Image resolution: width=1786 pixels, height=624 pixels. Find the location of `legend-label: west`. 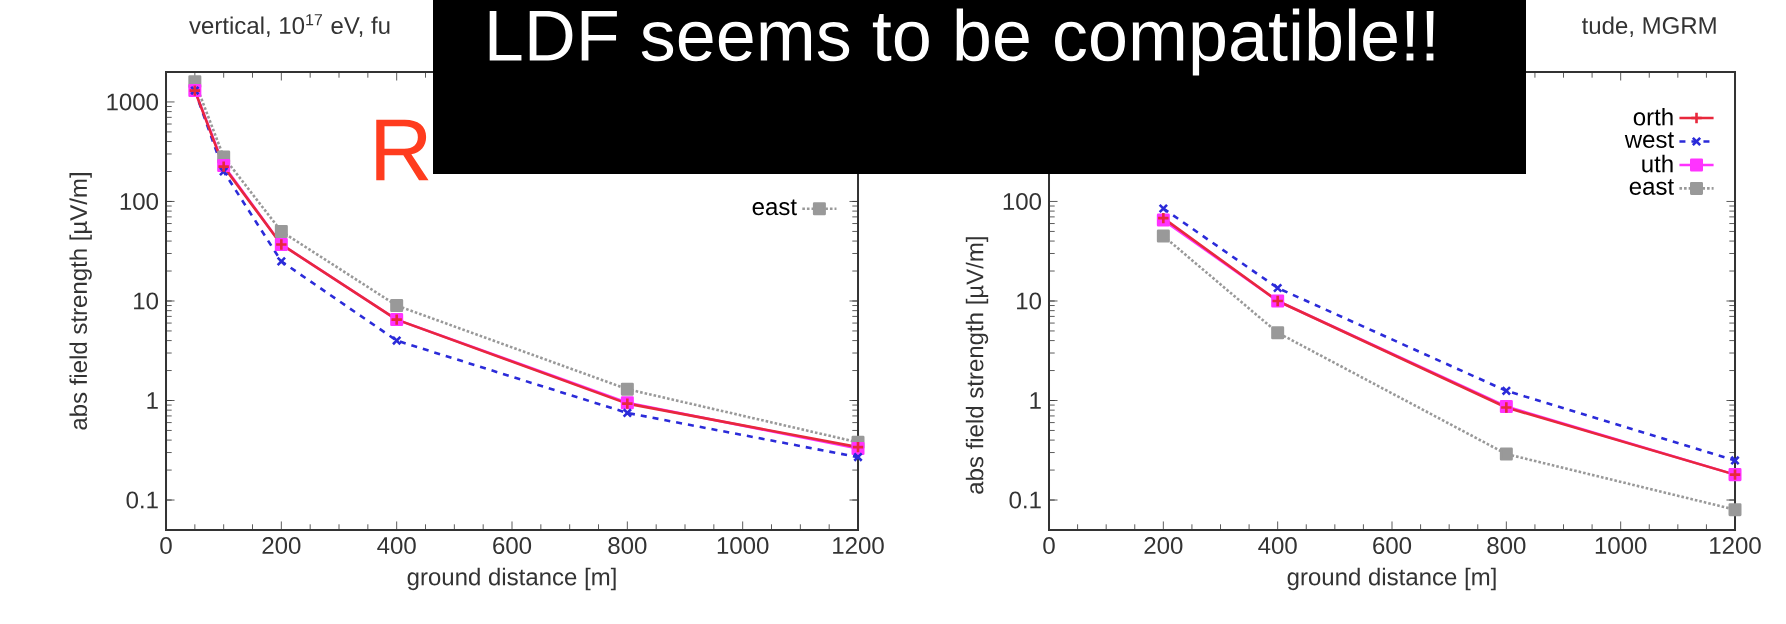

legend-label: west is located at coordinates (1649, 140).